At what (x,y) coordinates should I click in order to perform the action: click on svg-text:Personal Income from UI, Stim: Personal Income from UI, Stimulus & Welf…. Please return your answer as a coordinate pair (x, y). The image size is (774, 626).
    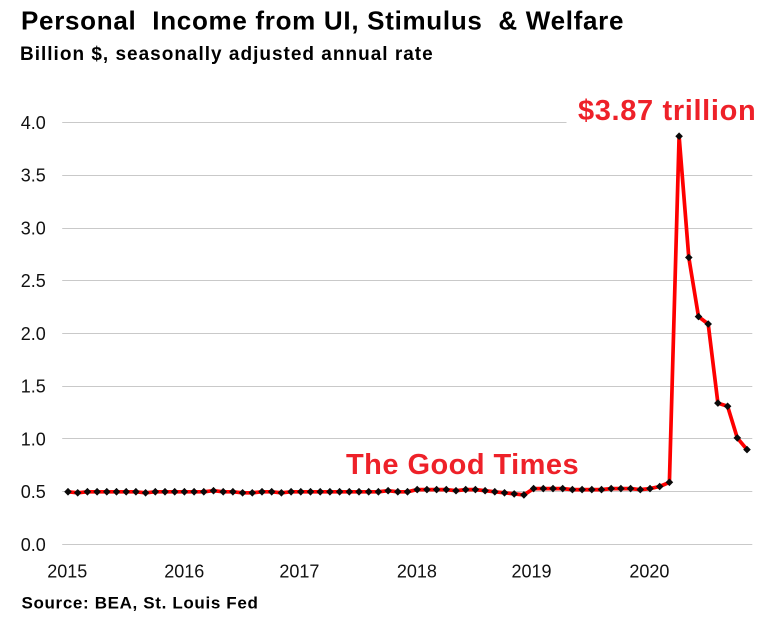
    Looking at the image, I should click on (322, 20).